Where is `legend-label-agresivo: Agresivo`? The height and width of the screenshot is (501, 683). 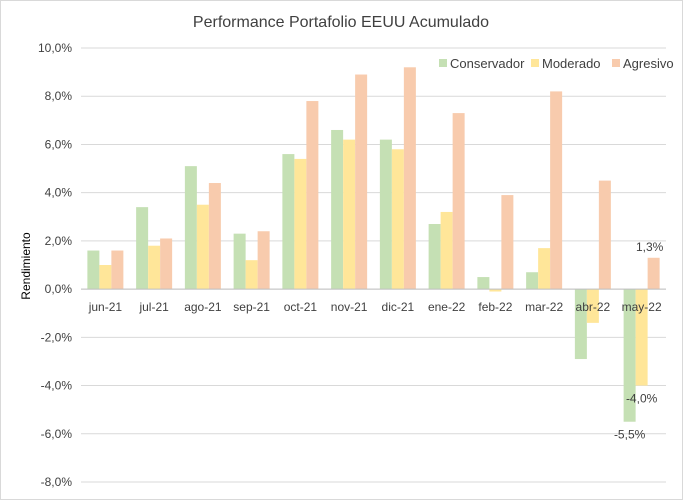 legend-label-agresivo: Agresivo is located at coordinates (648, 63).